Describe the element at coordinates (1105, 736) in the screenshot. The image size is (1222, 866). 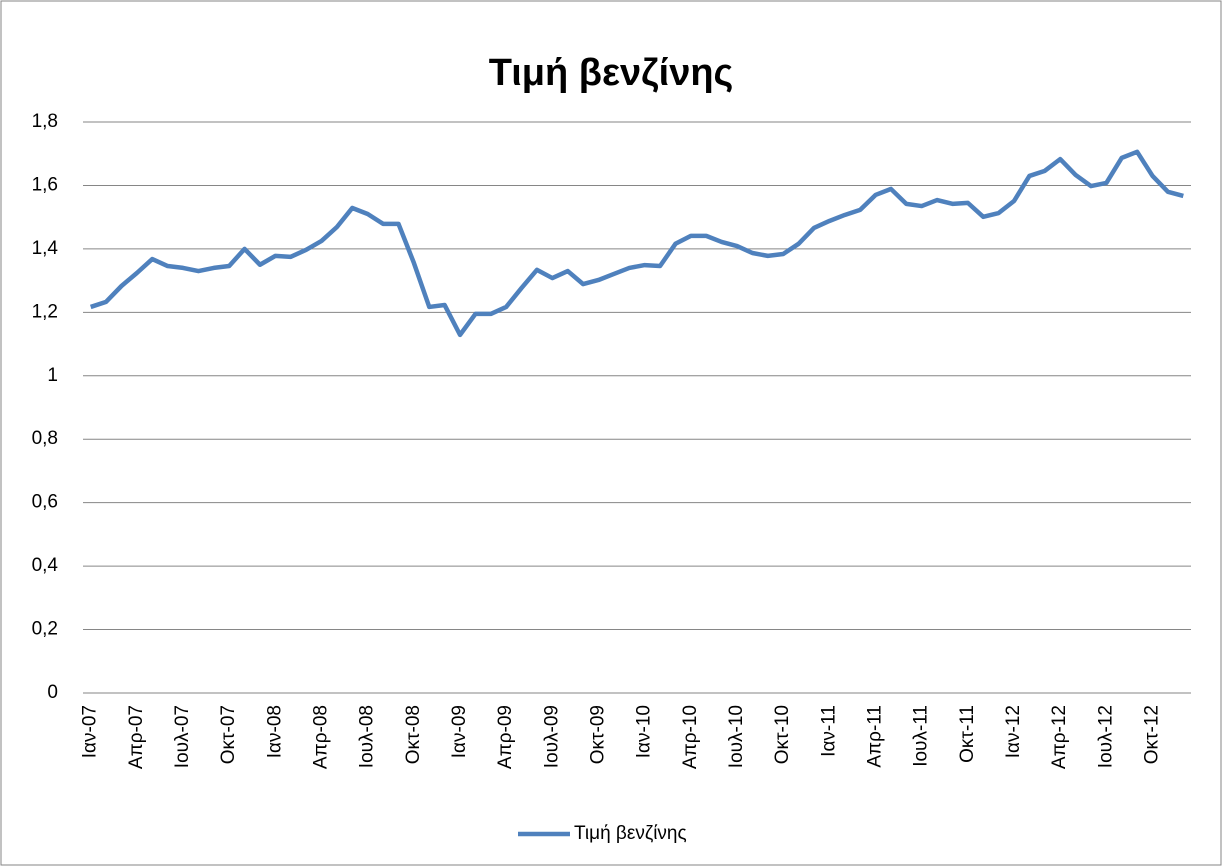
I see `x-tick-label: Ιουλ-12` at that location.